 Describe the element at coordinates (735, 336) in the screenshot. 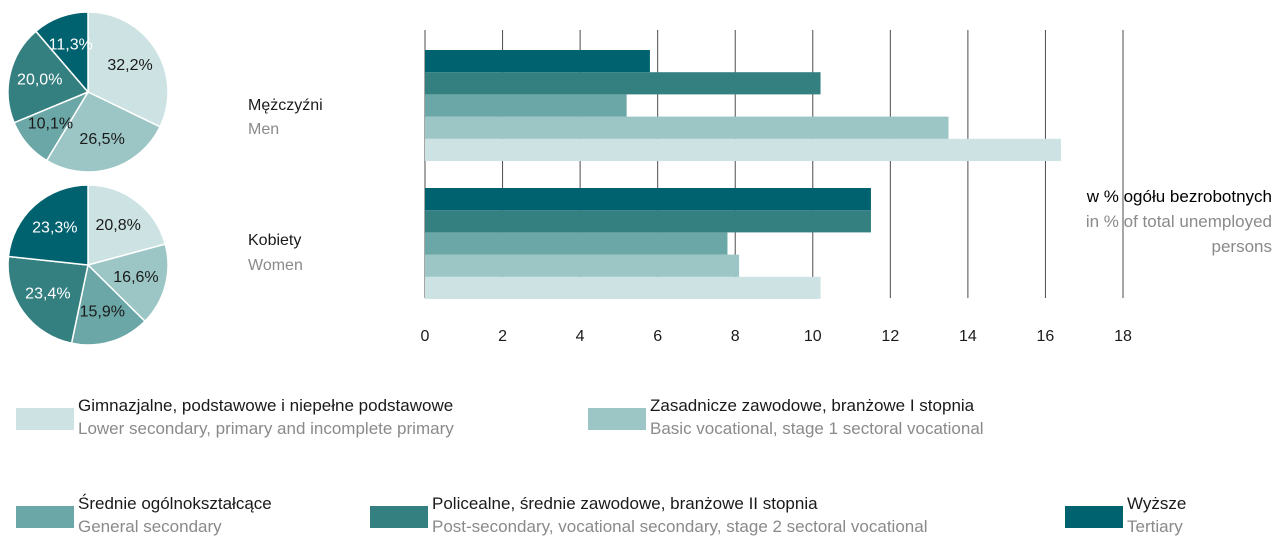

I see `x-tick-label: 8` at that location.